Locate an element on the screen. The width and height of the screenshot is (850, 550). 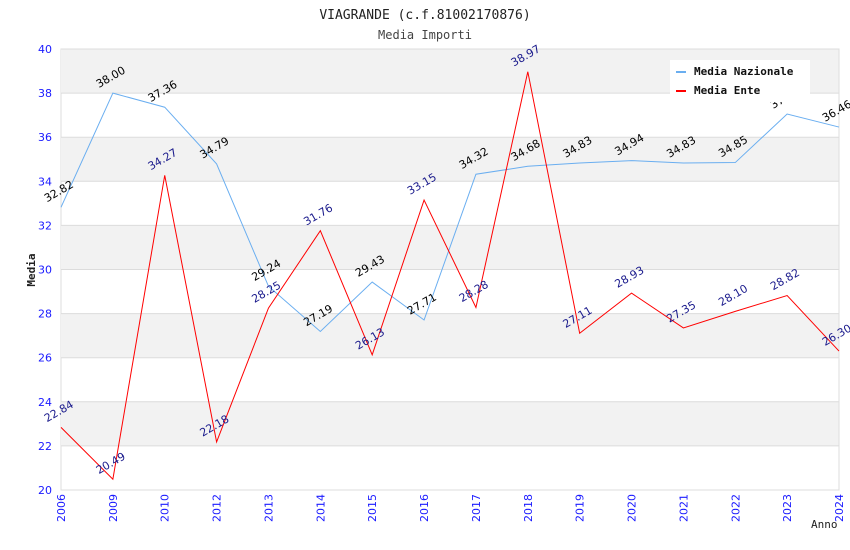
x-tick-label: 2010 is located at coordinates (165, 508).